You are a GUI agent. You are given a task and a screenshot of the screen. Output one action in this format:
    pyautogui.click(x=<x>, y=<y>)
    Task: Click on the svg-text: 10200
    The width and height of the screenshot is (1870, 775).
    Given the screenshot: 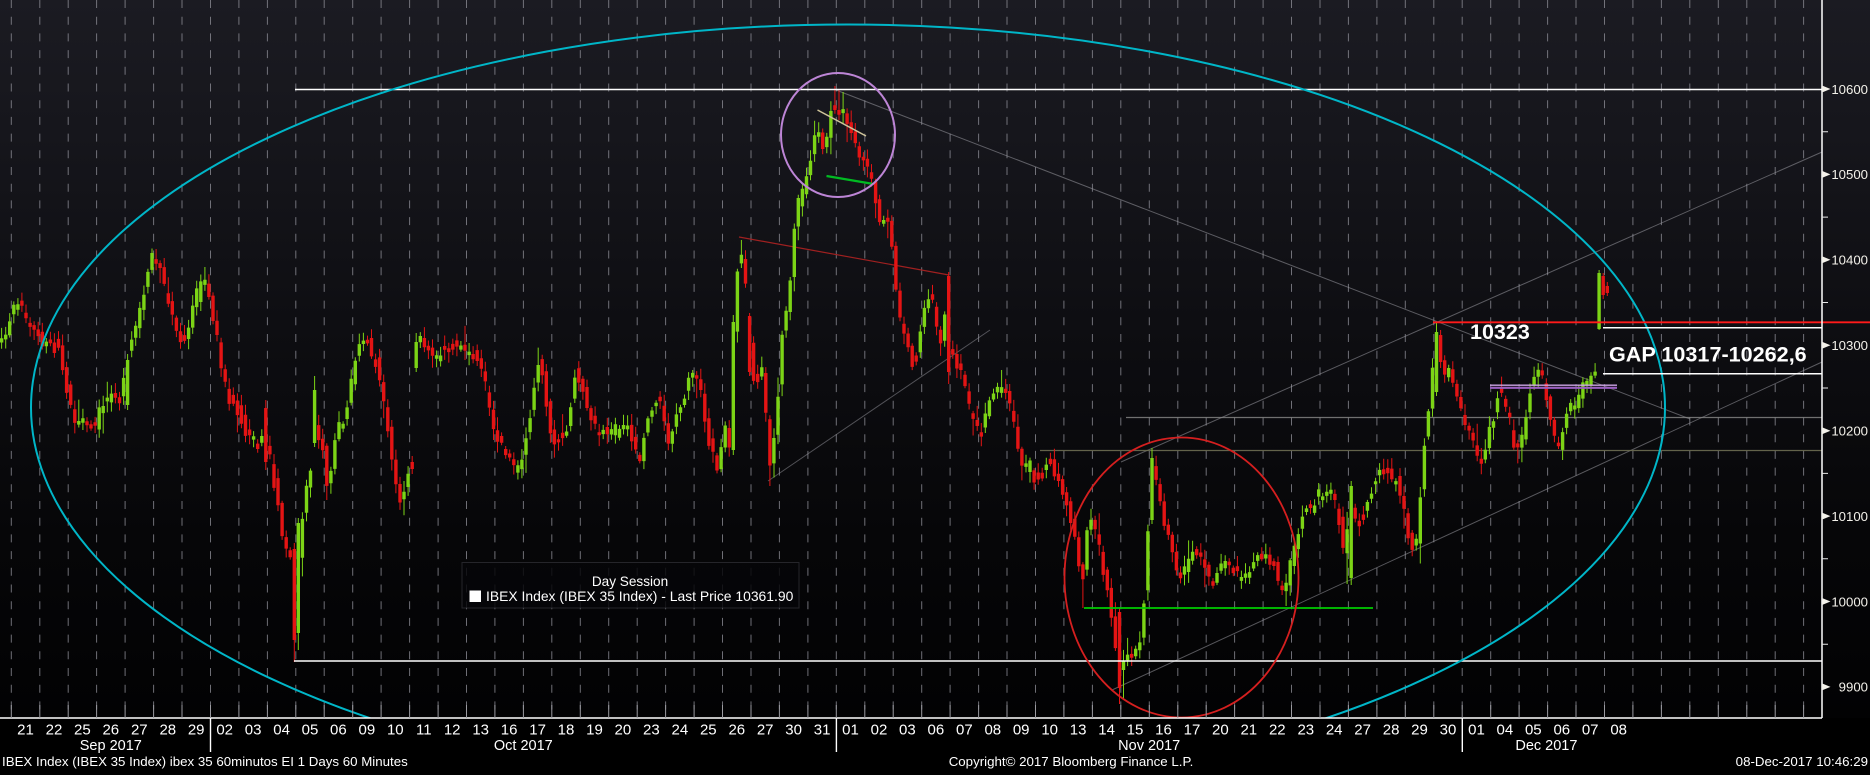 What is the action you would take?
    pyautogui.click(x=1849, y=431)
    